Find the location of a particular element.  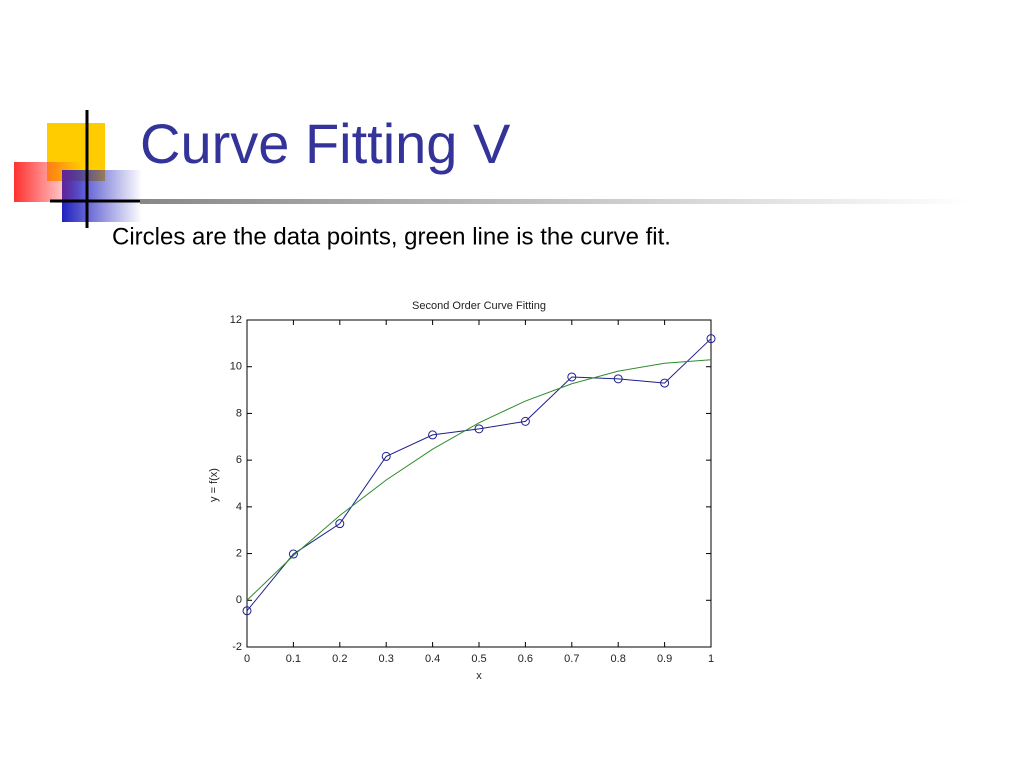

slide-title: Curve Fitting V is located at coordinates (325, 143).